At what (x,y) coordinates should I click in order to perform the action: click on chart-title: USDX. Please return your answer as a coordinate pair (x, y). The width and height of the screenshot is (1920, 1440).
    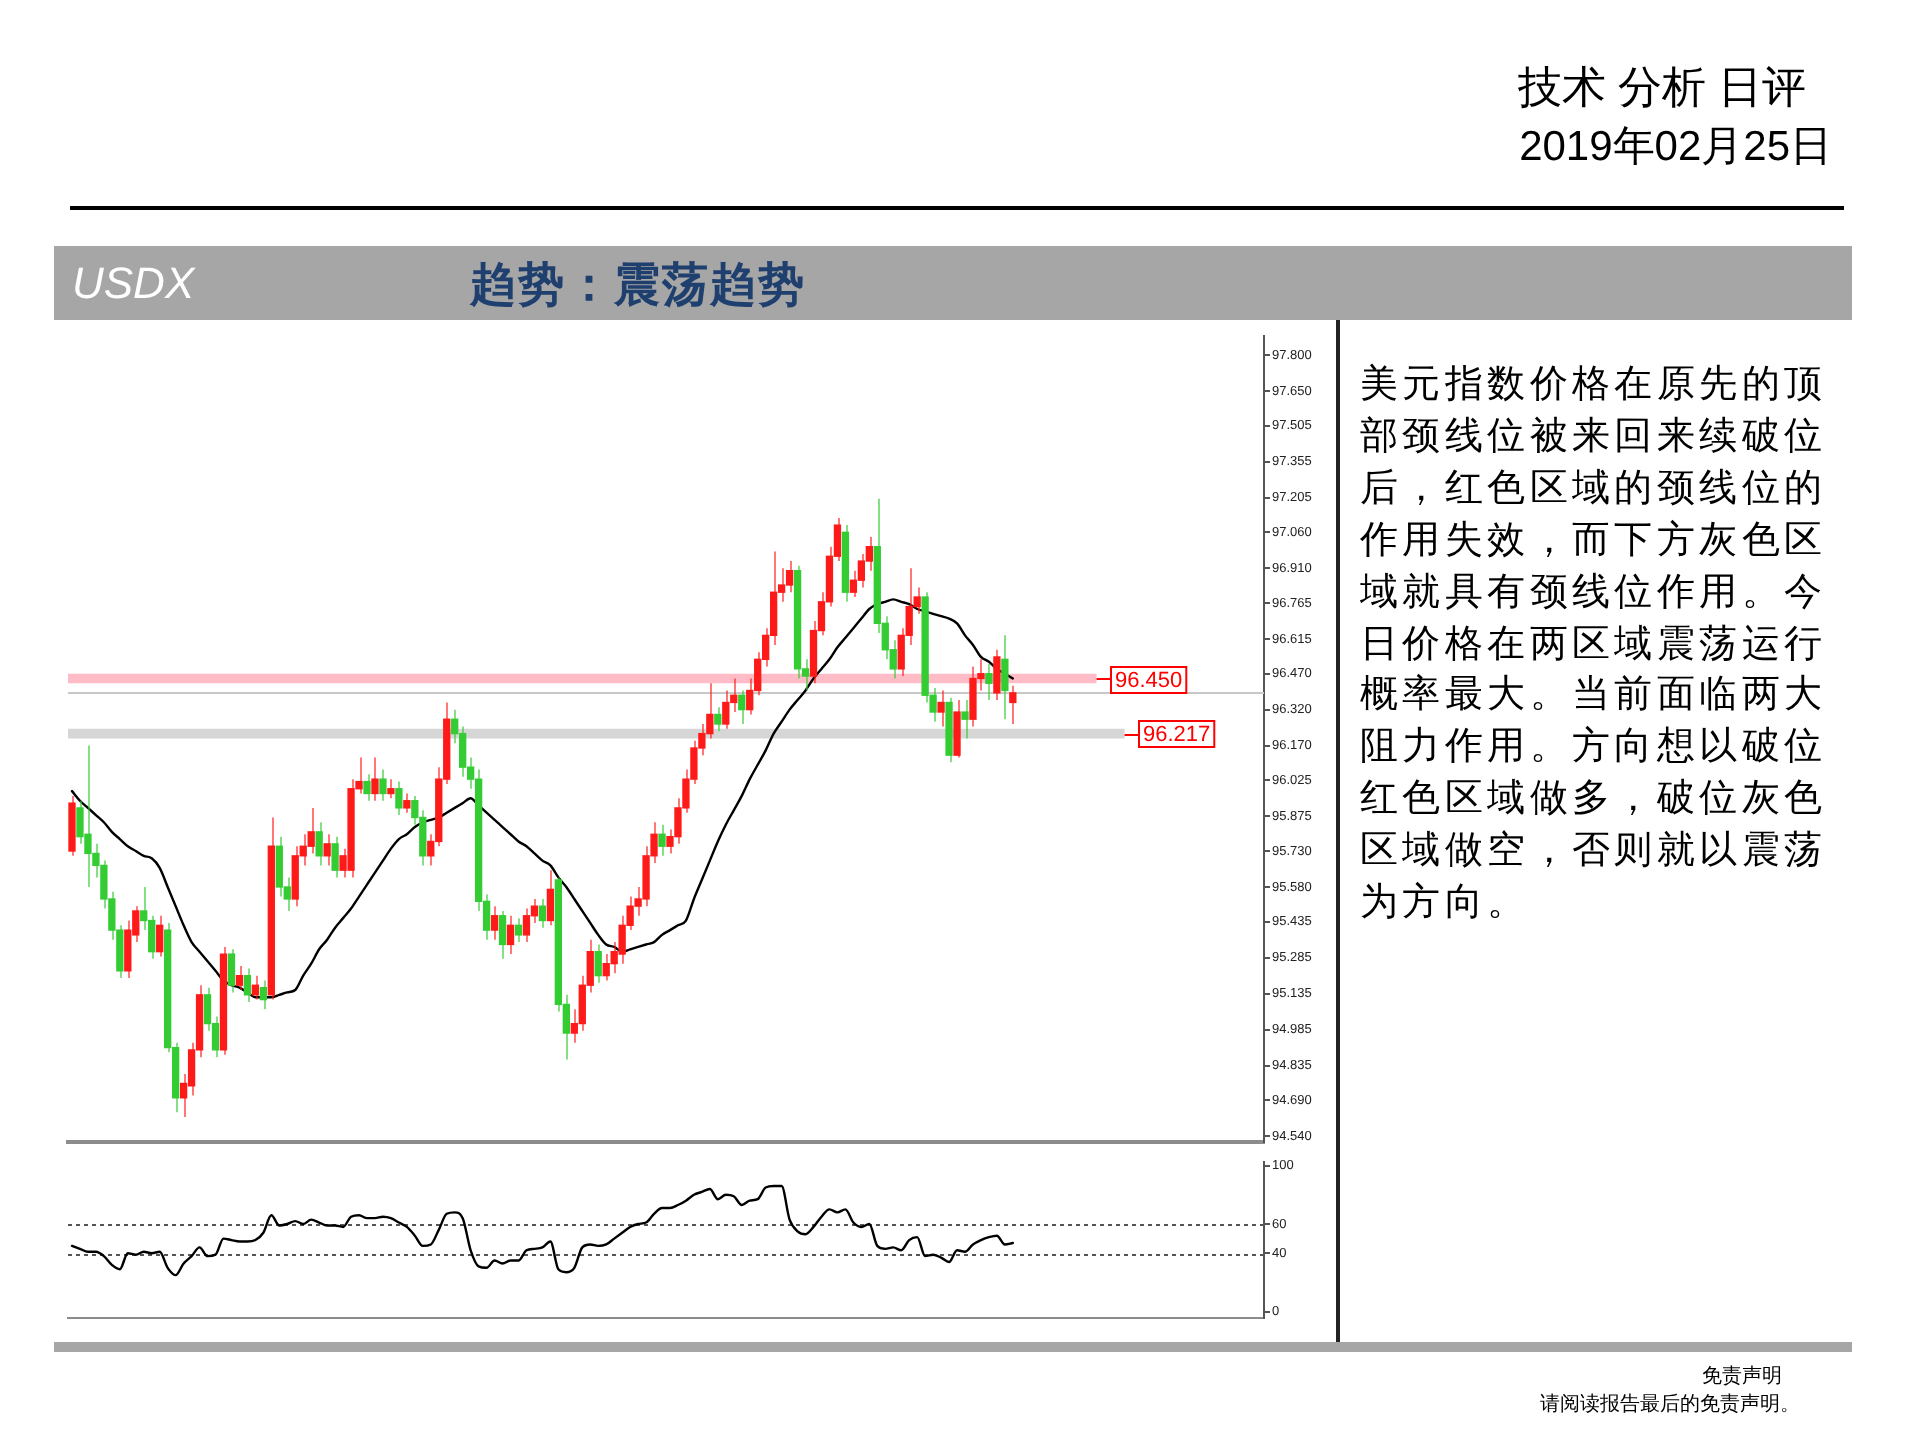
    Looking at the image, I should click on (133, 284).